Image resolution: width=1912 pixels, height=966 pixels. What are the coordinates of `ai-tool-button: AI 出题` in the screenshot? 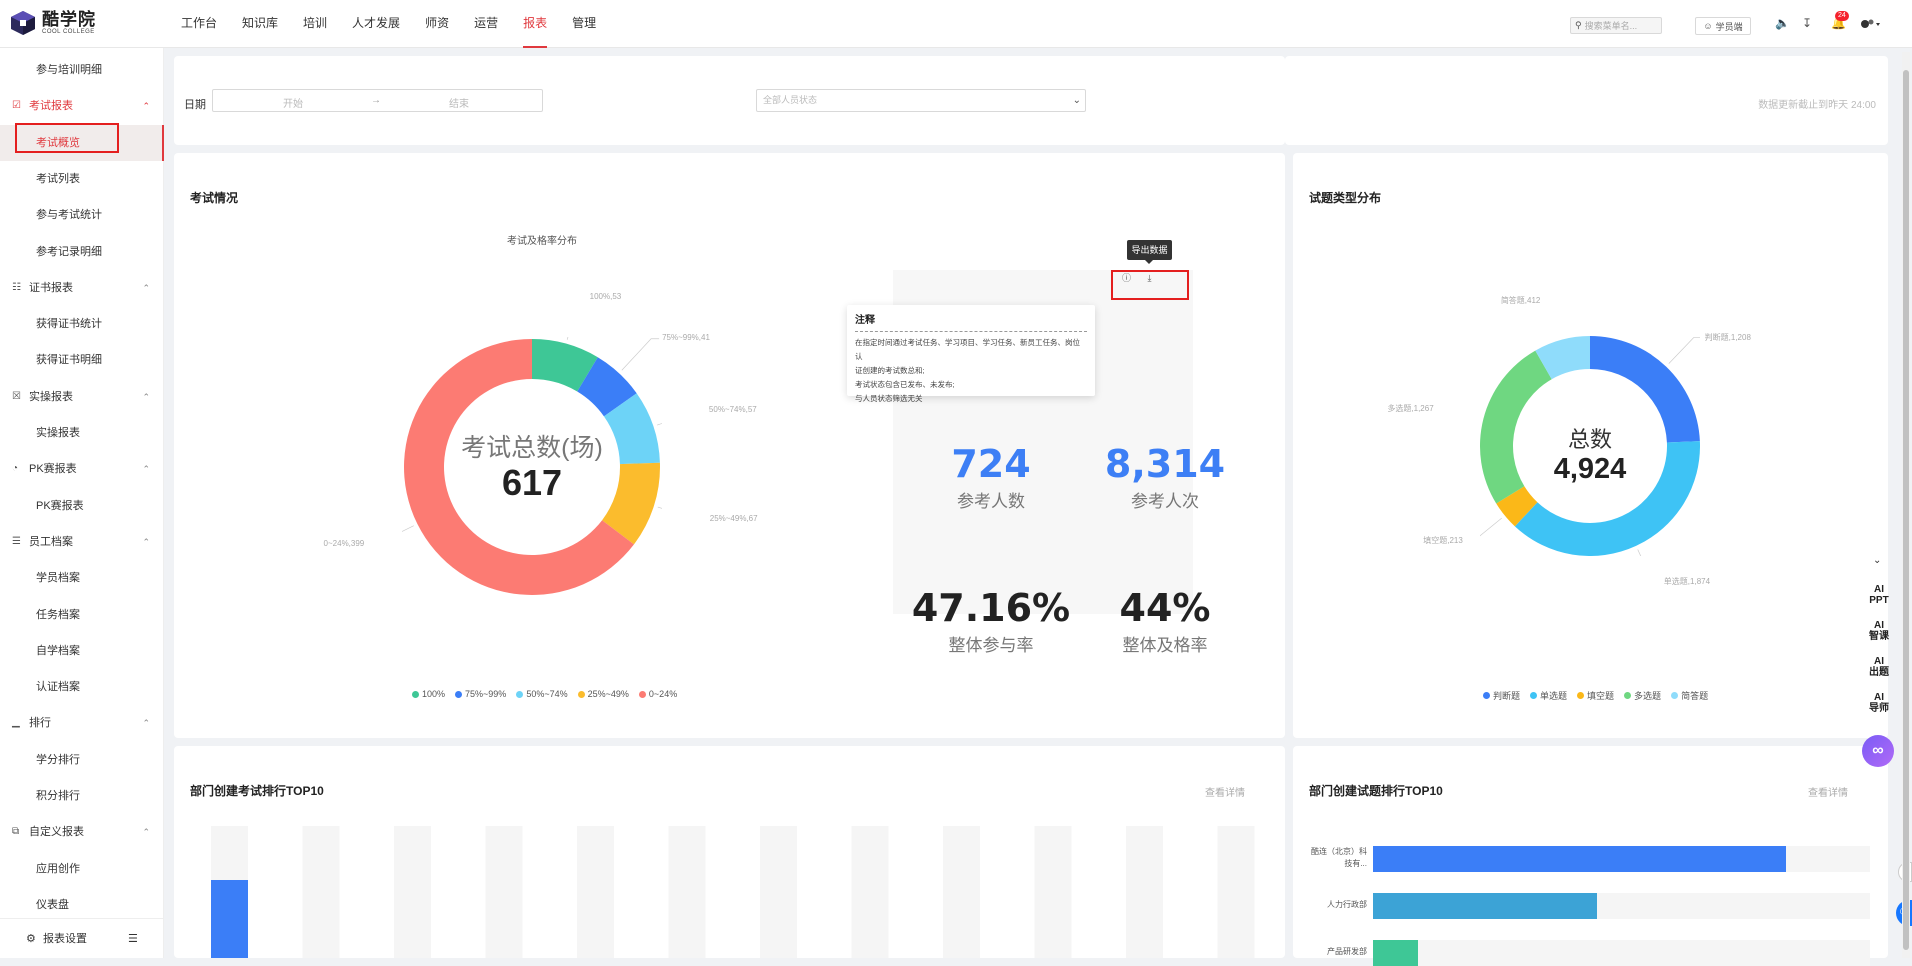 It's located at (1879, 667).